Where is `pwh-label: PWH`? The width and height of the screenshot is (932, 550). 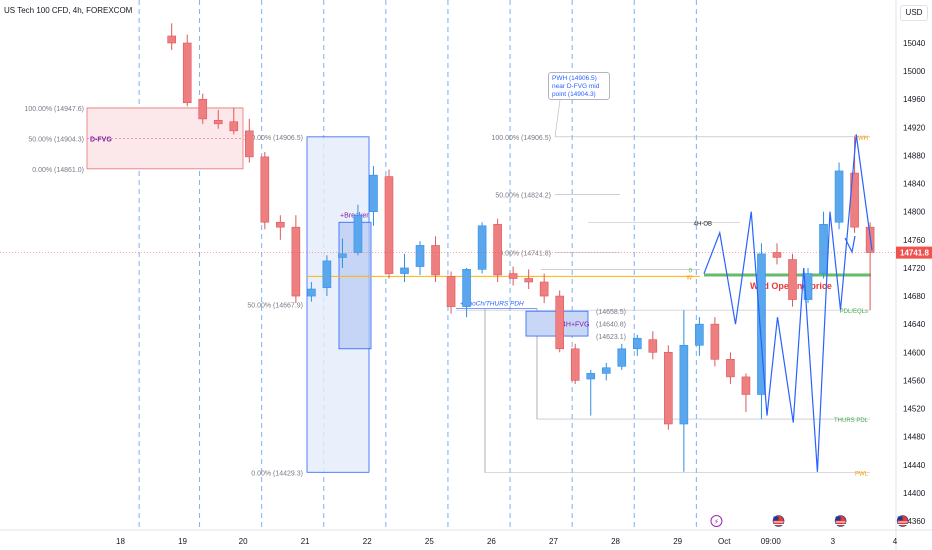
pwh-label: PWH is located at coordinates (861, 139).